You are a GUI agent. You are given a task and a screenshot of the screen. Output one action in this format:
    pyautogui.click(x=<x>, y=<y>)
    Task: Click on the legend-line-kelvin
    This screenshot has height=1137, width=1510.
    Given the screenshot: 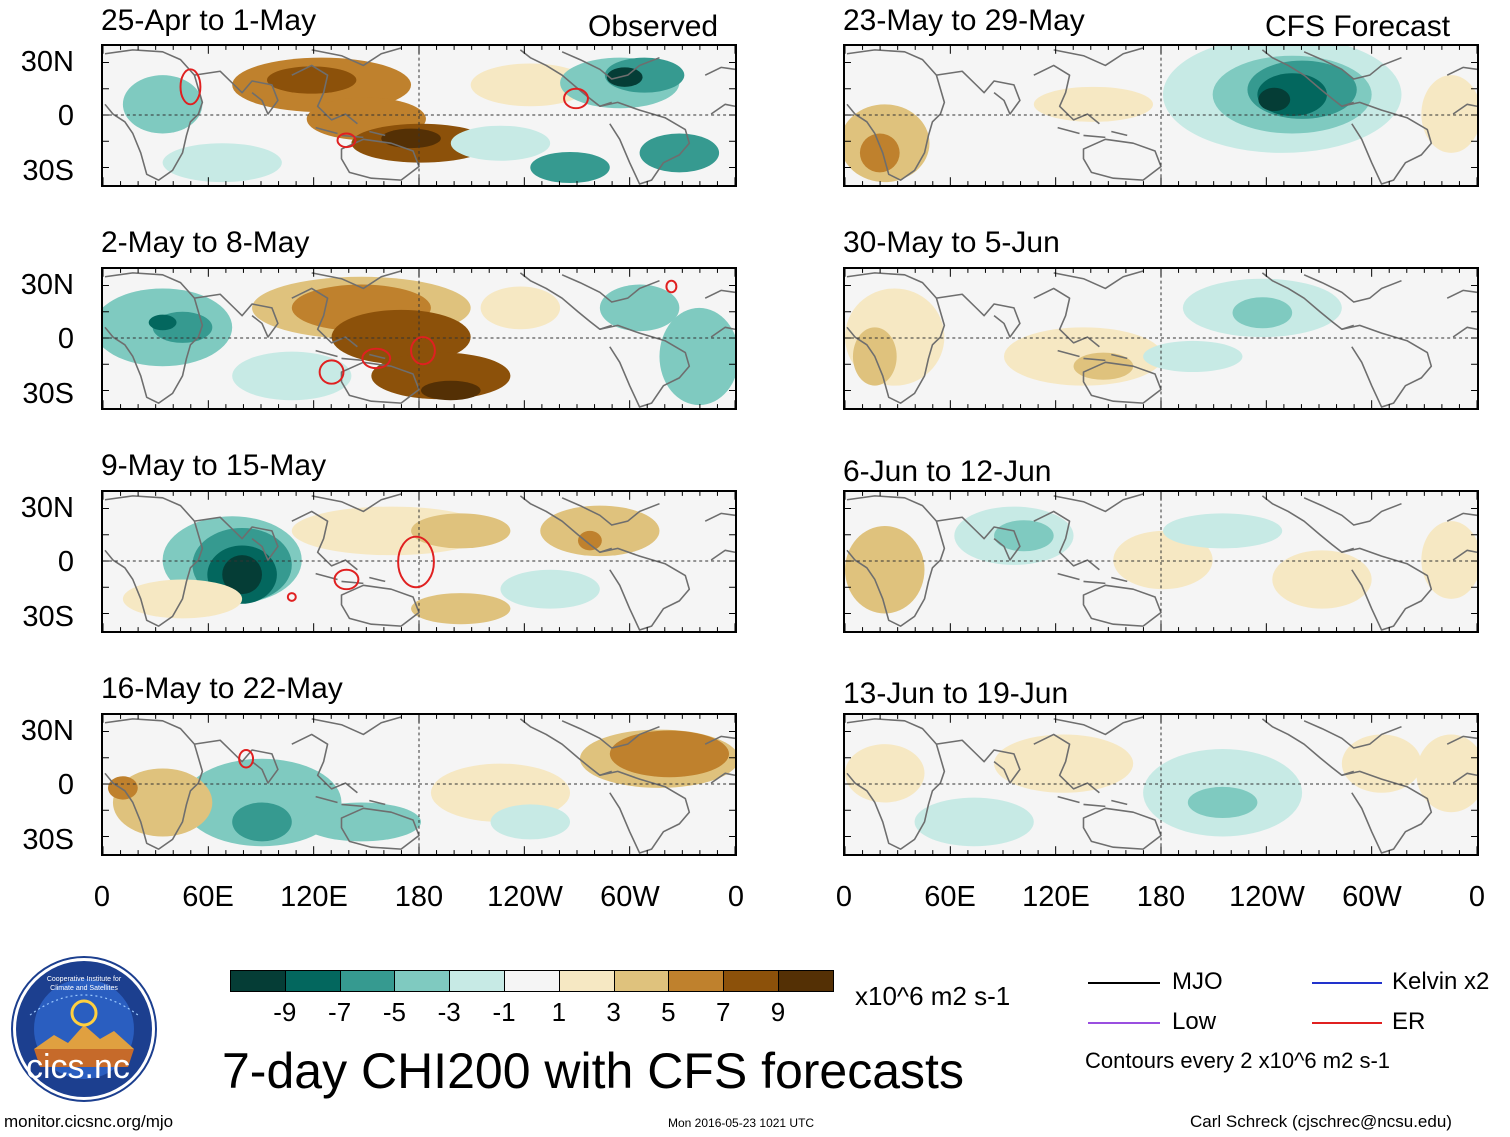 What is the action you would take?
    pyautogui.click(x=1347, y=983)
    